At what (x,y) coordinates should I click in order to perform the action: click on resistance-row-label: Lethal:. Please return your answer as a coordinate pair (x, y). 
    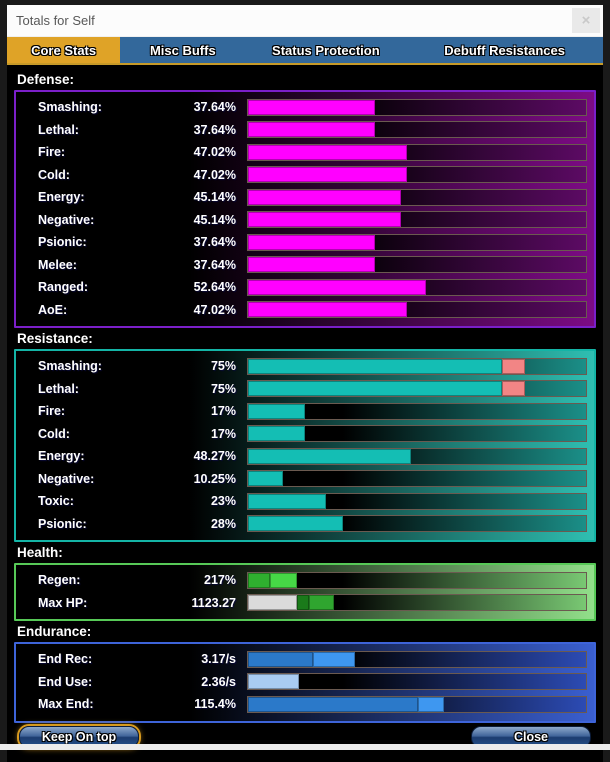
    Looking at the image, I should click on (58, 388).